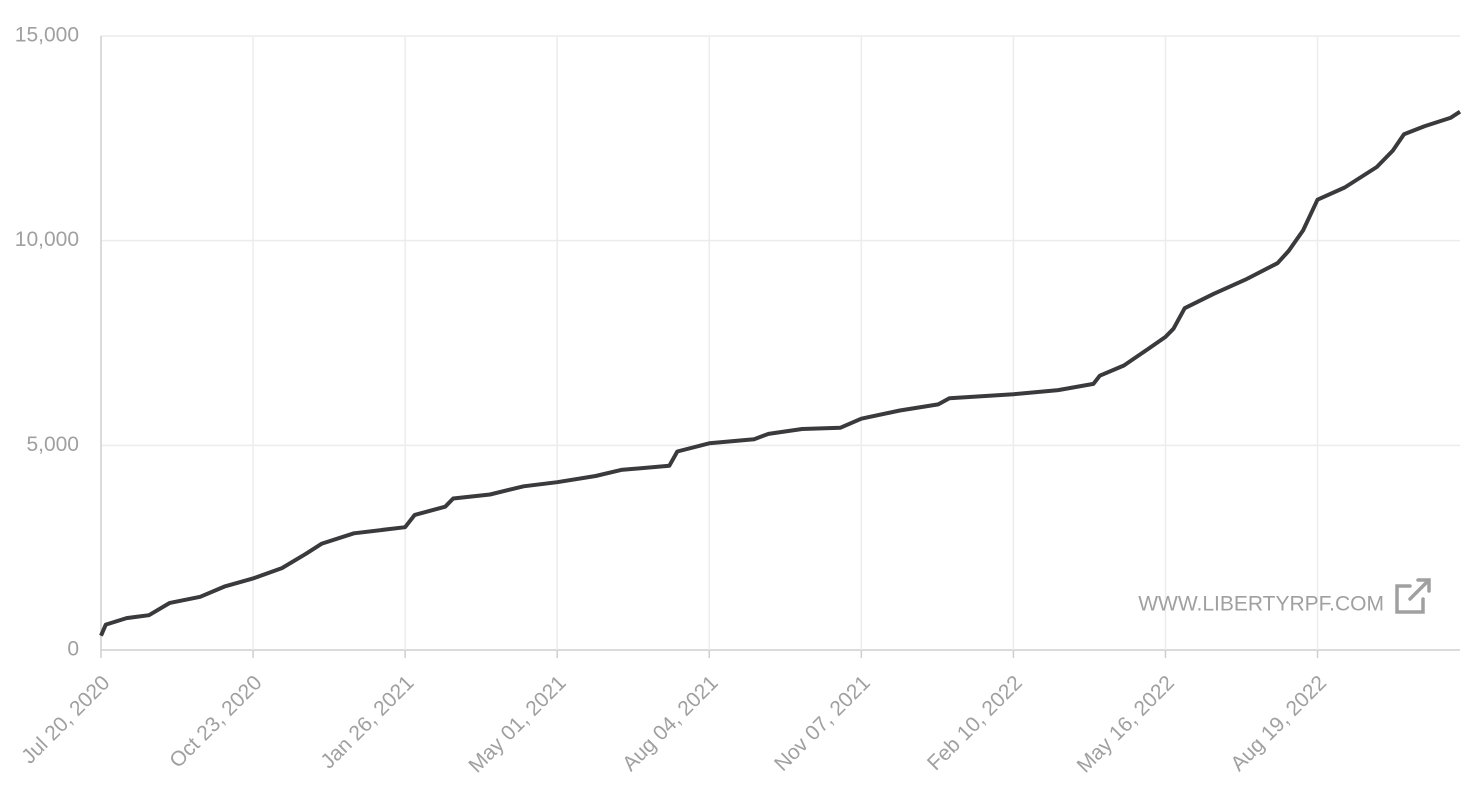 This screenshot has height=803, width=1478. What do you see at coordinates (1413, 596) in the screenshot?
I see `external-link-icon` at bounding box center [1413, 596].